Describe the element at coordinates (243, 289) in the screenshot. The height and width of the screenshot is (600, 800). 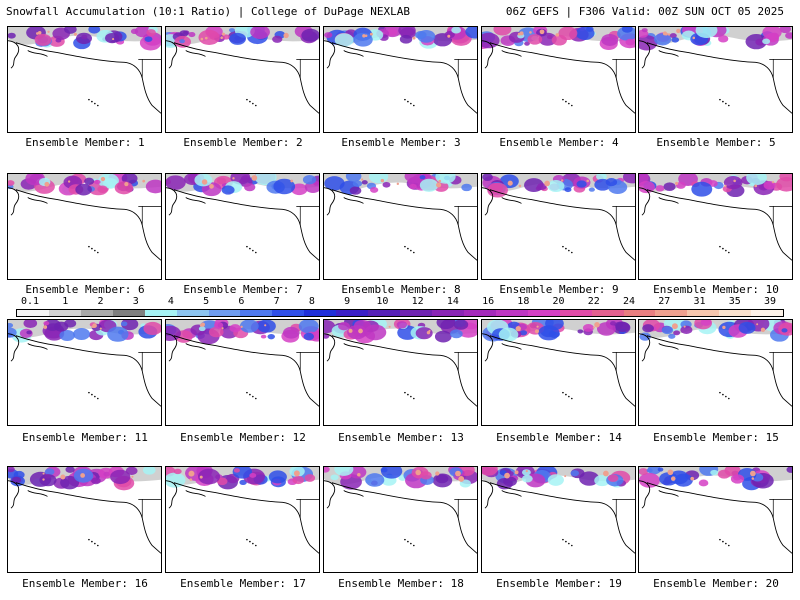
I see `ensemble-member-label: Ensemble Member: 7` at that location.